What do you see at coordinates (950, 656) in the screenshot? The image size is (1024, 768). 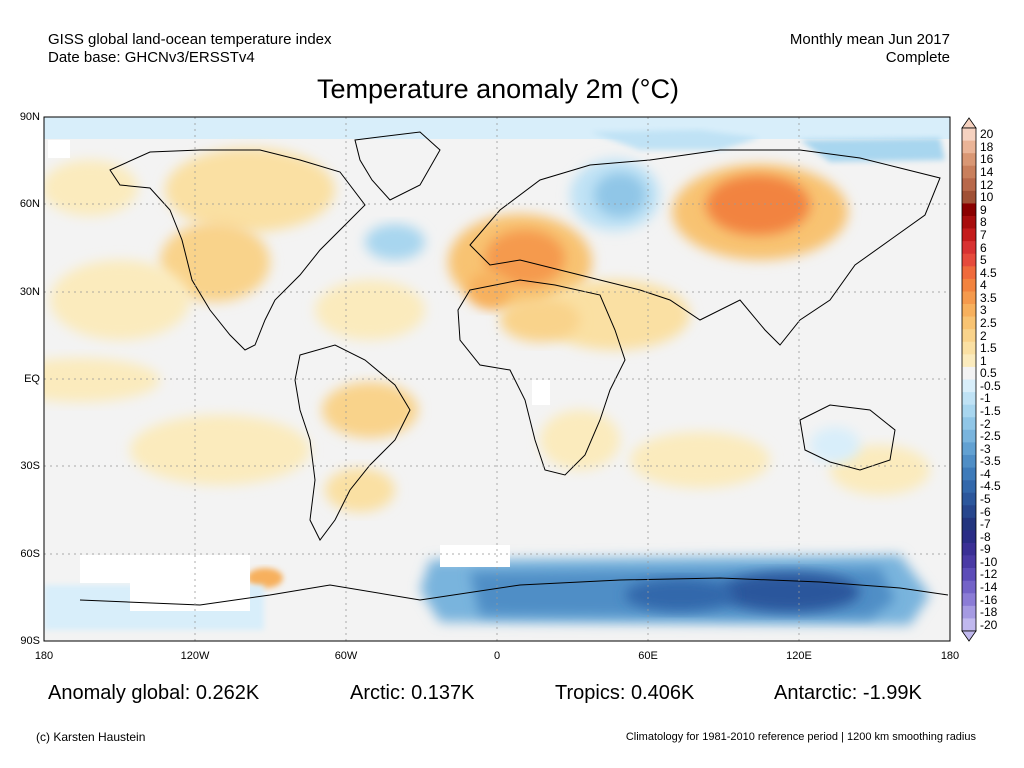 I see `lon-label-180e: 180` at bounding box center [950, 656].